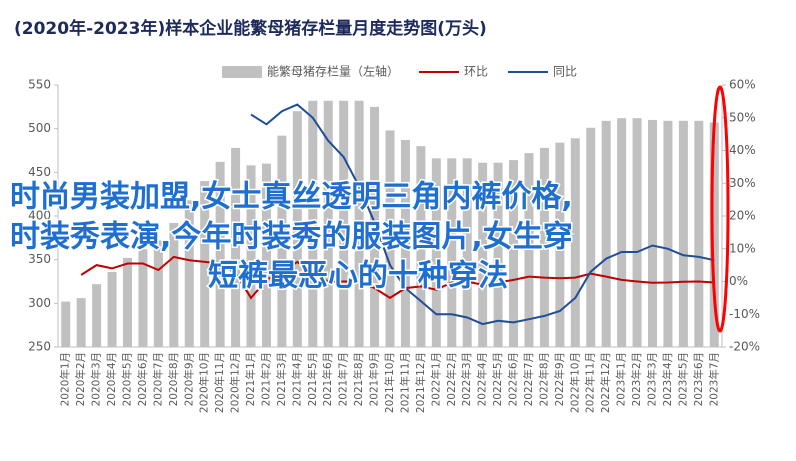 The image size is (796, 461). I want to click on y2-tick-label: 30%, so click(742, 183).